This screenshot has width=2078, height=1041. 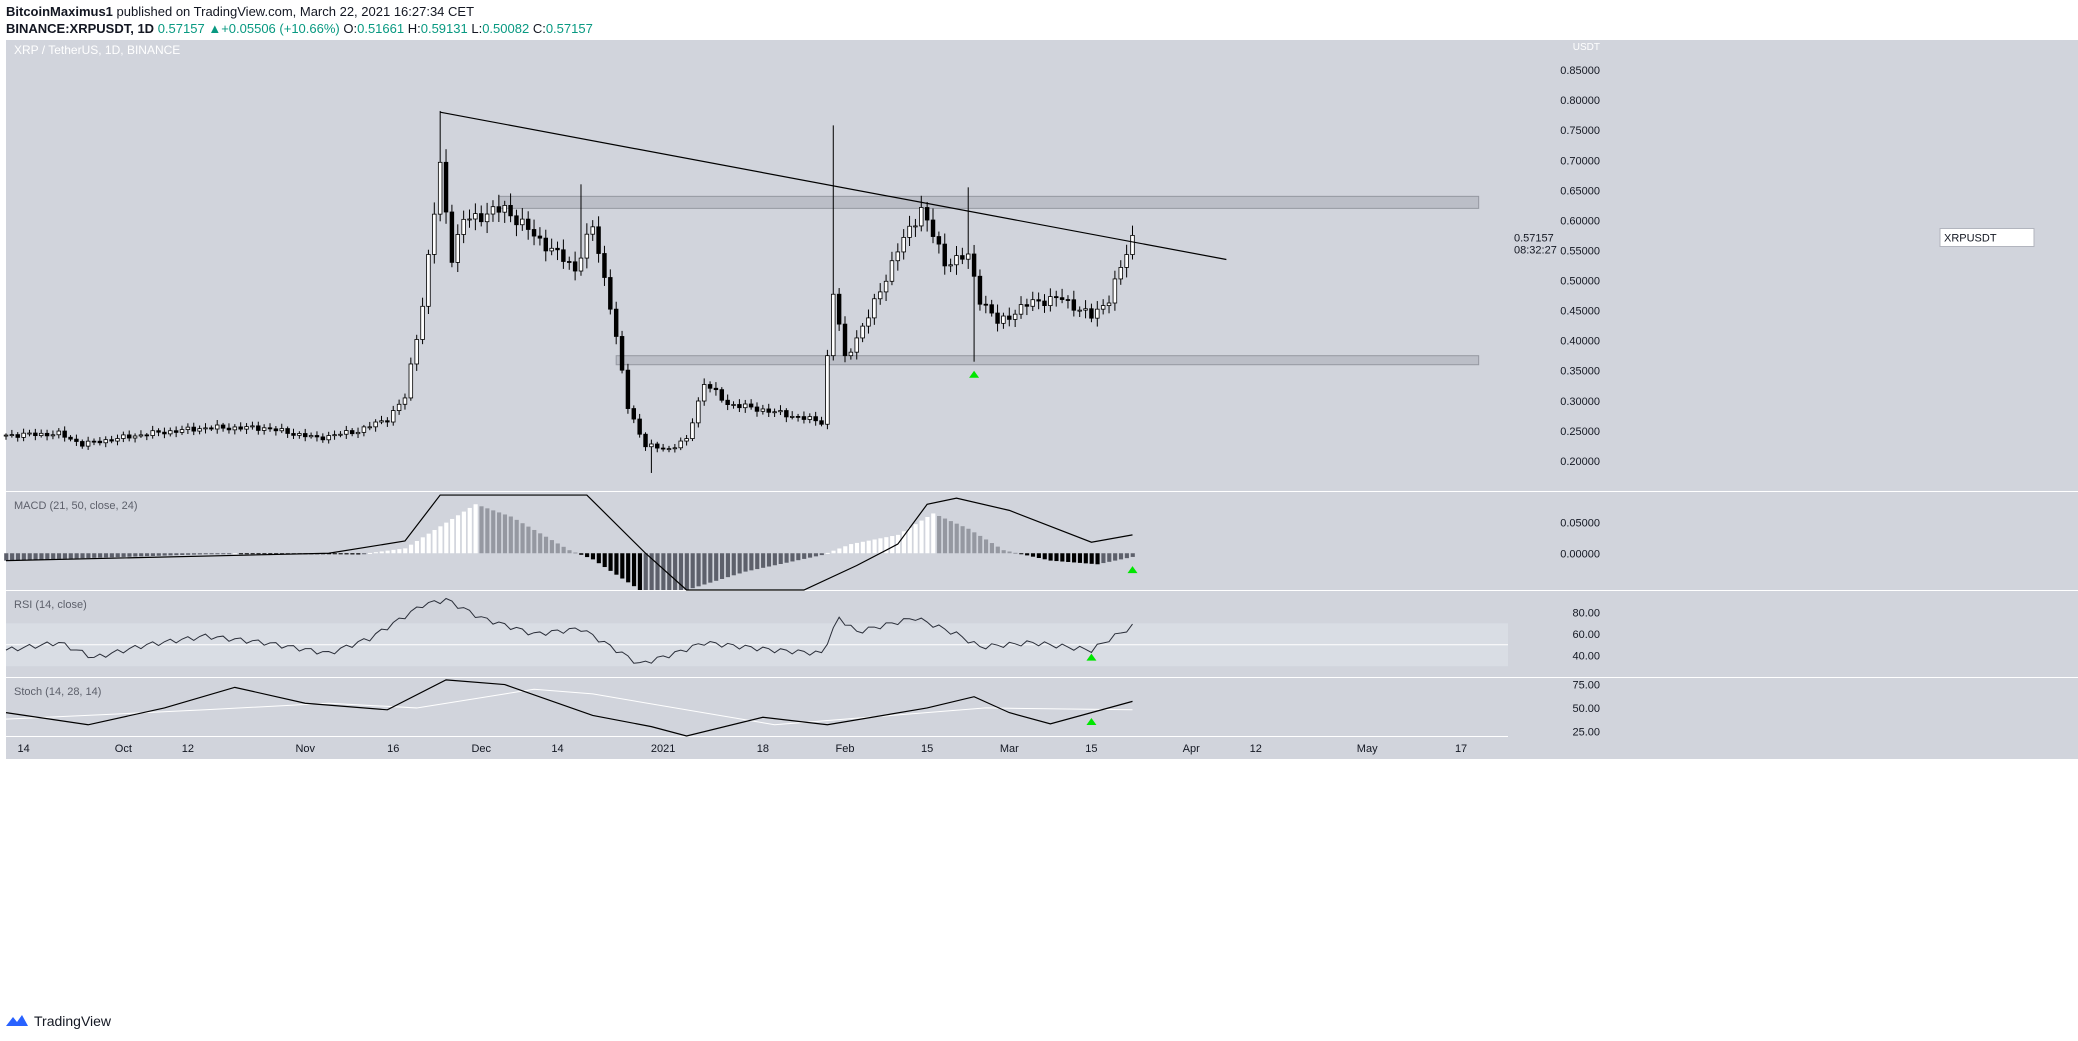 I want to click on stoch-tick-label: 75.00, so click(x=1586, y=686).